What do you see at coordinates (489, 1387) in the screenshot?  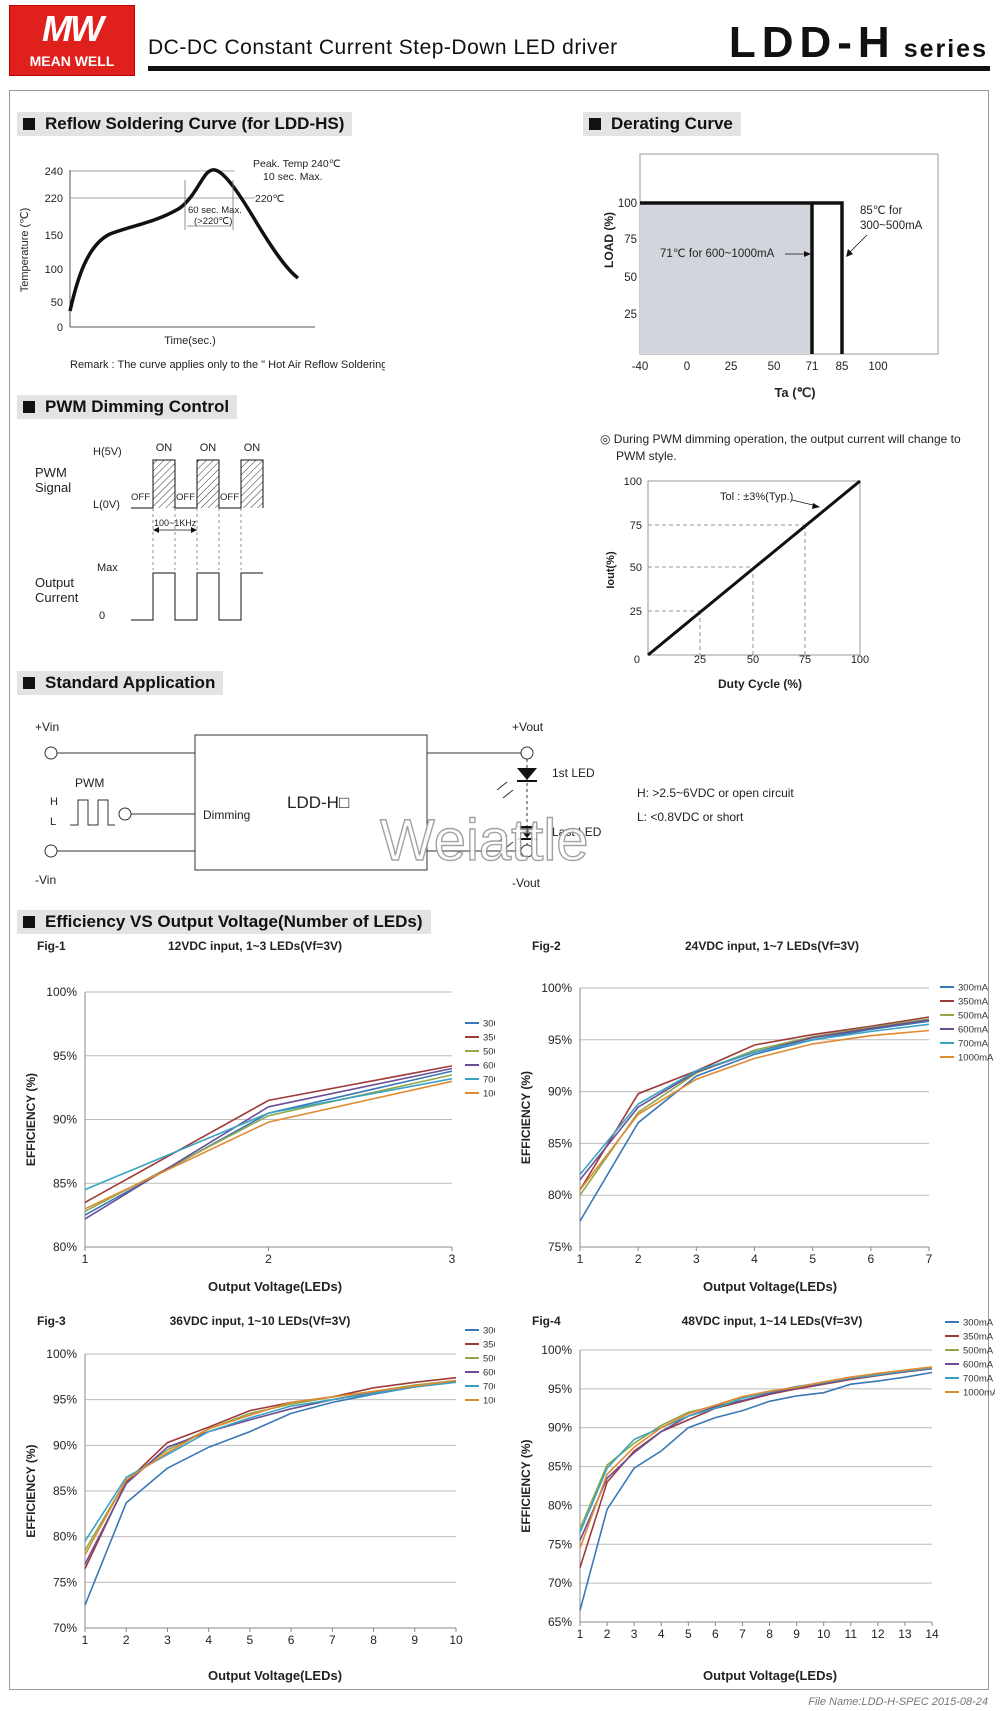 I see `chart-3-legend-700mA: 700mA` at bounding box center [489, 1387].